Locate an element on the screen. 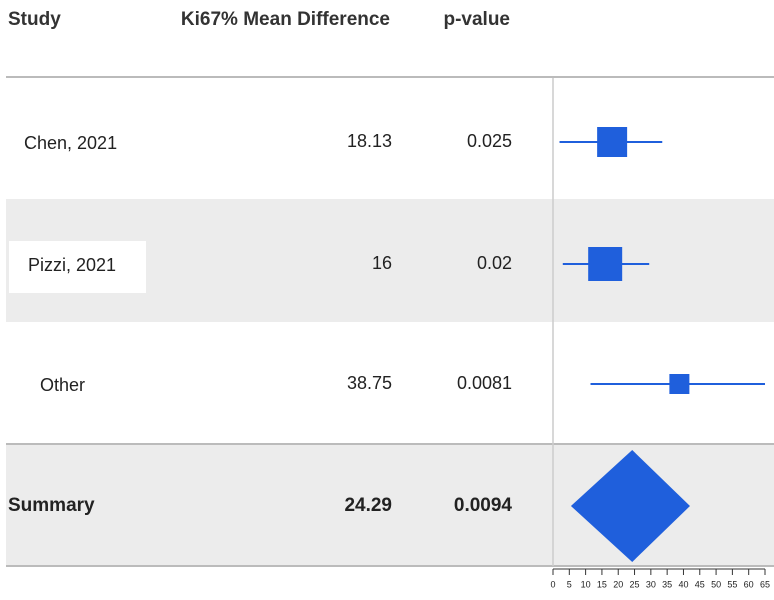 The height and width of the screenshot is (600, 774). x-tick-label: 25 is located at coordinates (635, 584).